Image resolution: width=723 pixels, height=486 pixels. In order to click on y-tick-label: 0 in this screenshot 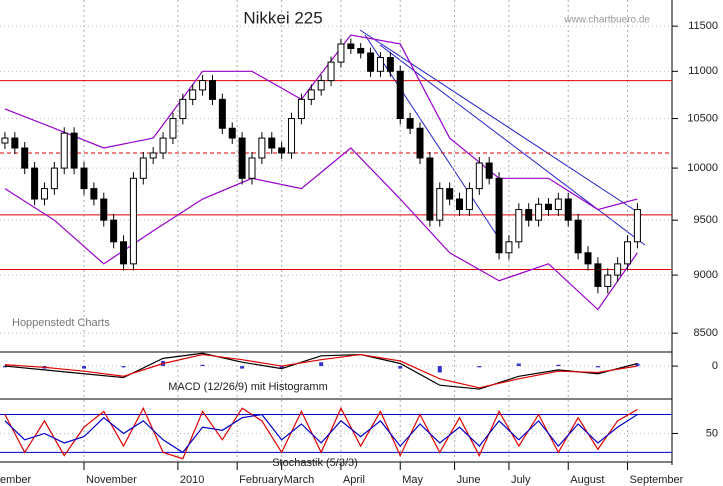, I will do `click(715, 366)`.